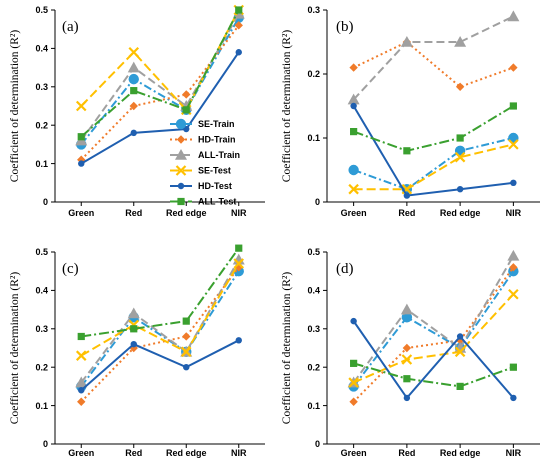 The height and width of the screenshot is (465, 550). I want to click on panel-label: (c), so click(70, 269).